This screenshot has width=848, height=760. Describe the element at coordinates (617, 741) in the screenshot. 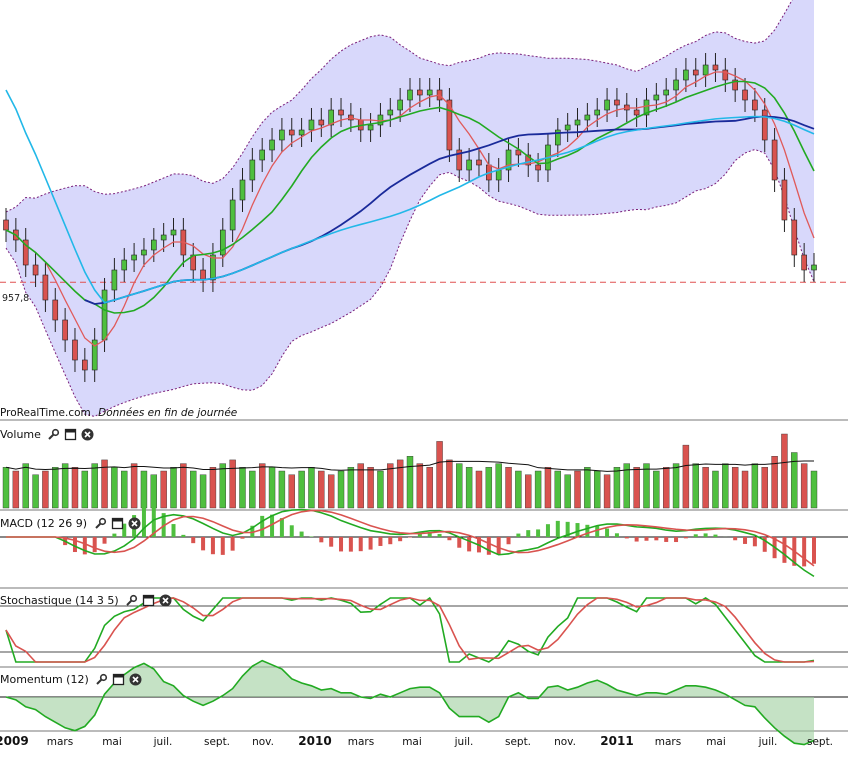

I see `x-tick-label: 2011` at that location.